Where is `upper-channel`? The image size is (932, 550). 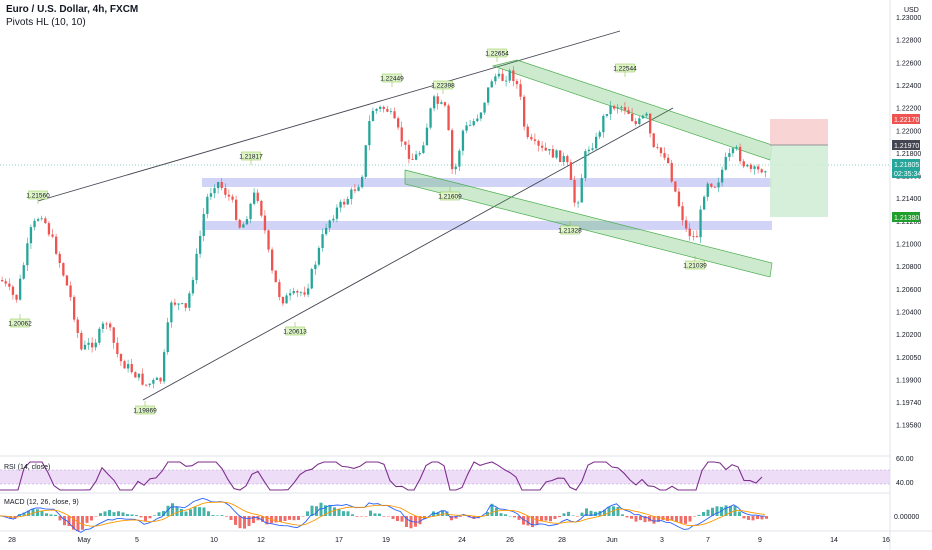 upper-channel is located at coordinates (632, 110).